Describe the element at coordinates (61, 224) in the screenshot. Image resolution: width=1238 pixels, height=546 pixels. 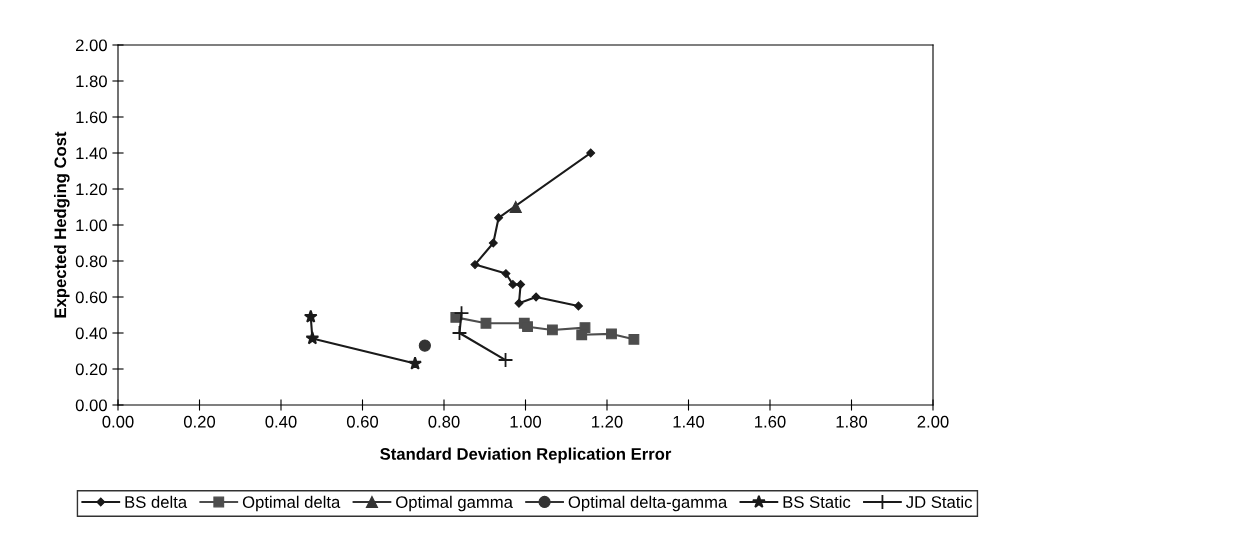
I see `y-axis-title: Expected Hedging Cost` at that location.